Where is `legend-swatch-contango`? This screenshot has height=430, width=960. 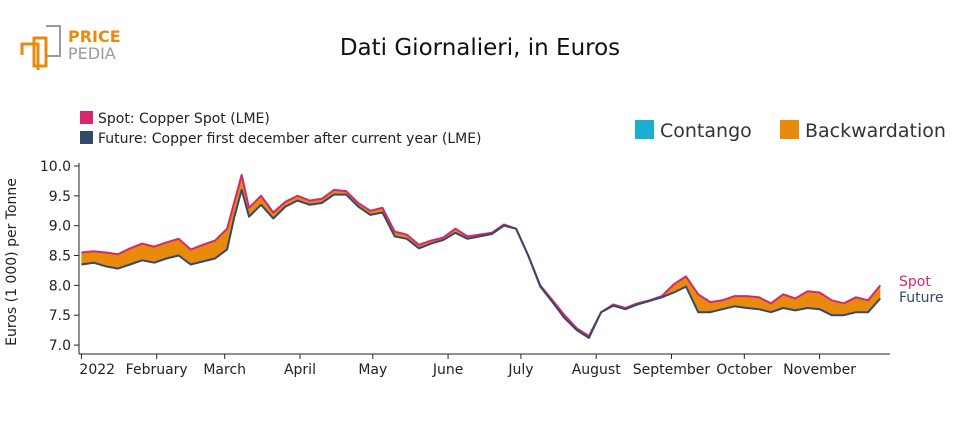
legend-swatch-contango is located at coordinates (644, 129).